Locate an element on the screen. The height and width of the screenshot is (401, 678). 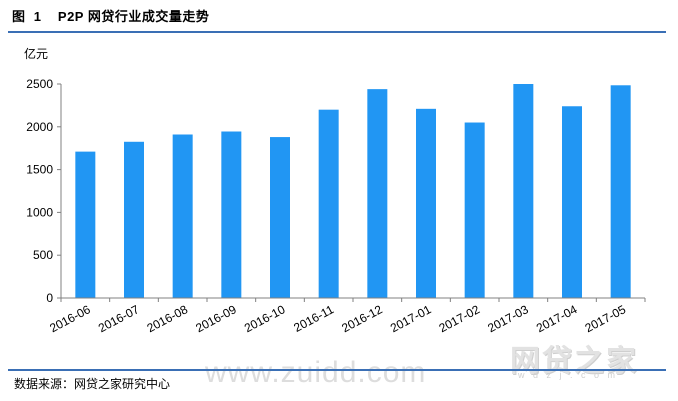
data-source-note: 数据来源：网贷之家研究中心 is located at coordinates (92, 384).